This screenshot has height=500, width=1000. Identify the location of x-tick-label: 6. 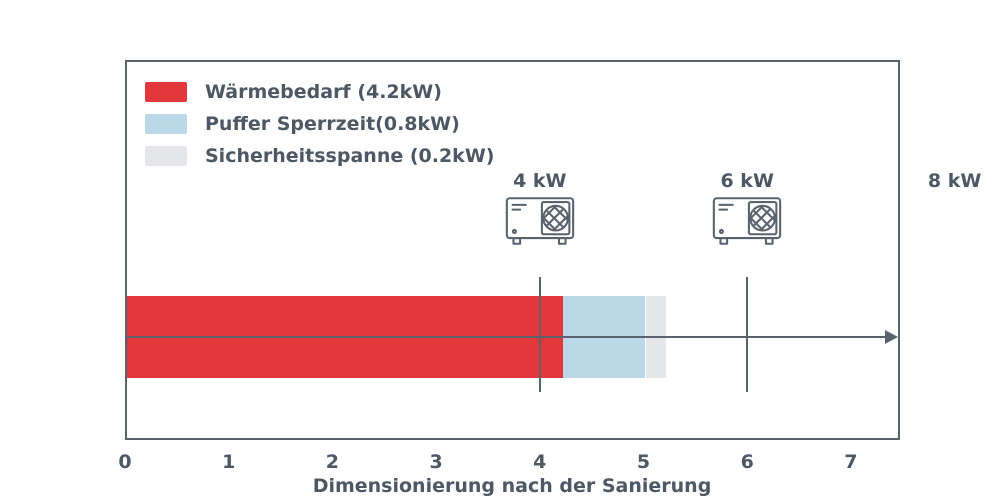
(747, 462).